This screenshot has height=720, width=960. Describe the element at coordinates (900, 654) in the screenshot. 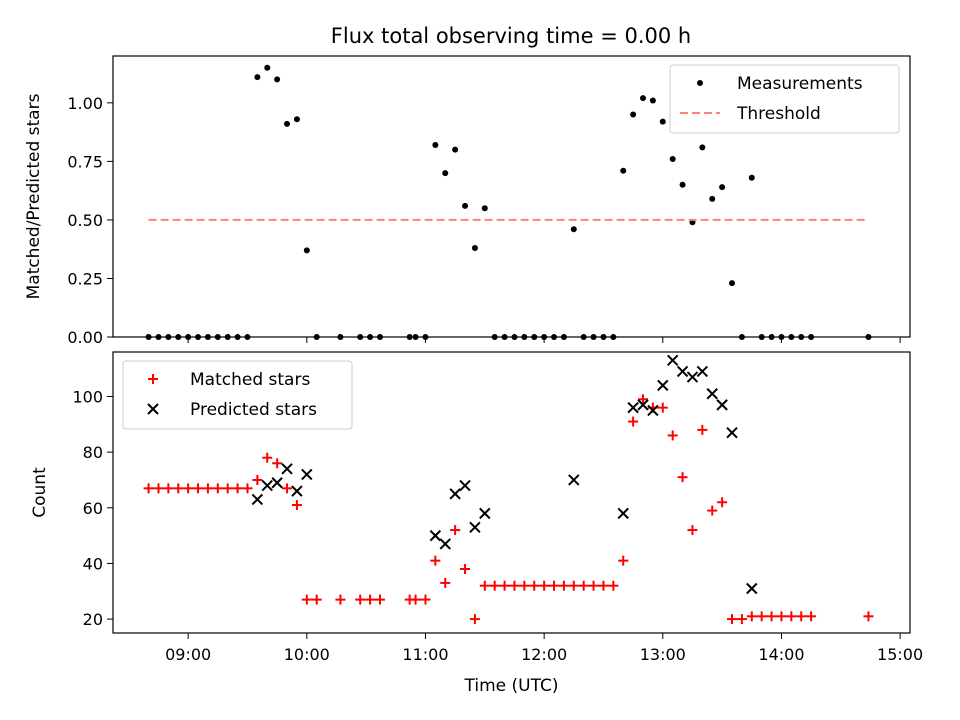

I see `x-tick-label: 15:00` at that location.